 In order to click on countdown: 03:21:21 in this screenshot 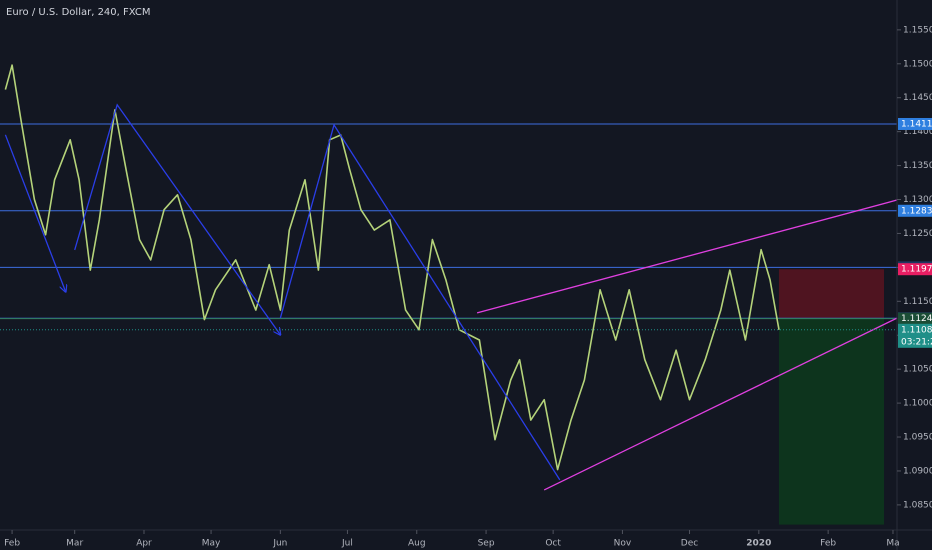, I will do `click(916, 342)`.